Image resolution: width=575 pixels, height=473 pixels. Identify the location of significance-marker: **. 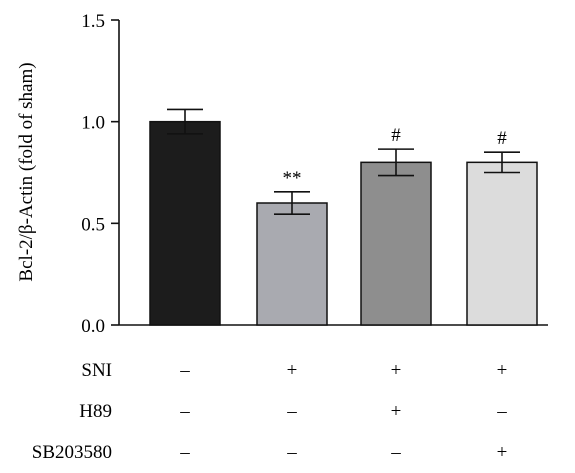
(292, 178).